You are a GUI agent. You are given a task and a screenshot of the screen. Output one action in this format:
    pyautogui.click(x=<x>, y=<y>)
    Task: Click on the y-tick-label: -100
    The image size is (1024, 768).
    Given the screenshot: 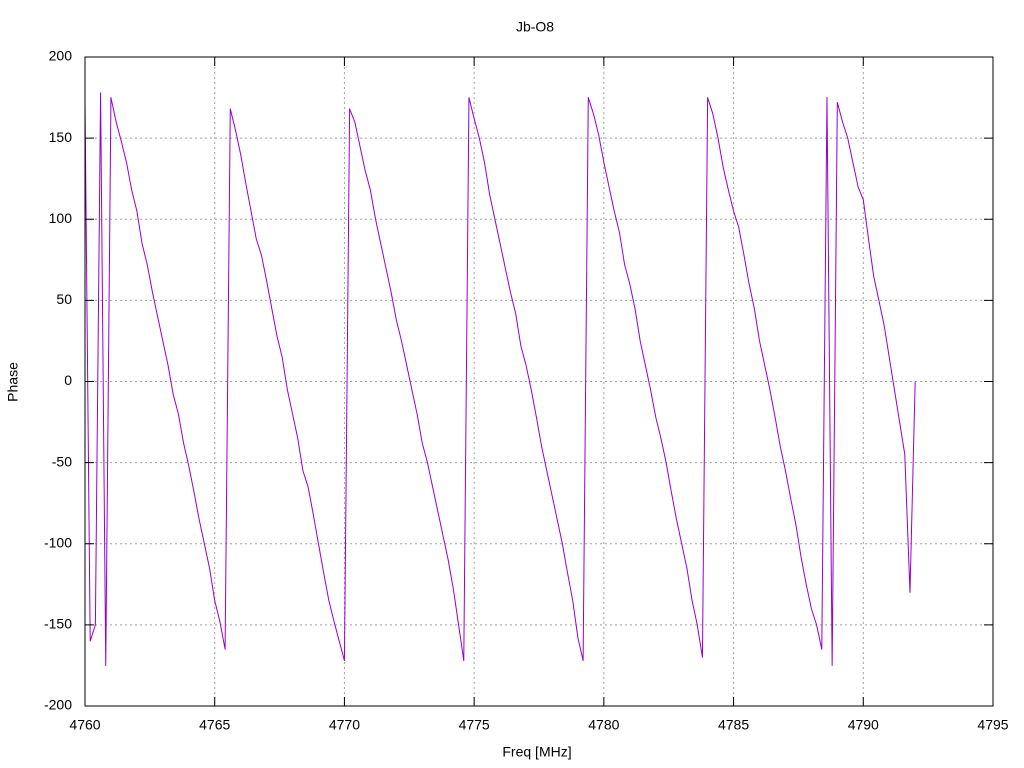 What is the action you would take?
    pyautogui.click(x=58, y=542)
    